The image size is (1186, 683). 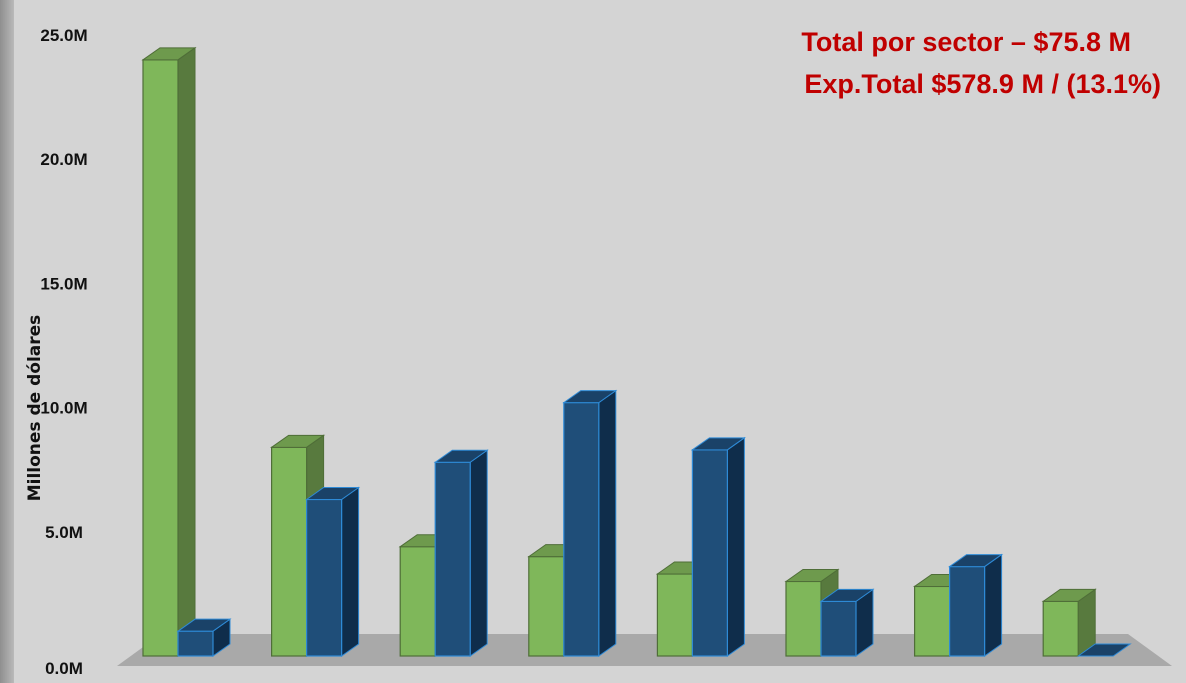 What do you see at coordinates (64, 532) in the screenshot?
I see `y-tick-label: 5.0M` at bounding box center [64, 532].